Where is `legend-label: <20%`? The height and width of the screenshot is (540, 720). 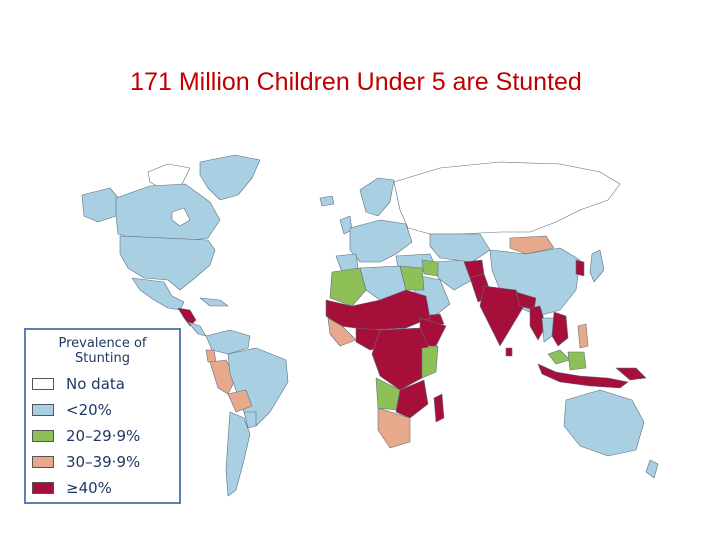
legend-label: <20% is located at coordinates (89, 410).